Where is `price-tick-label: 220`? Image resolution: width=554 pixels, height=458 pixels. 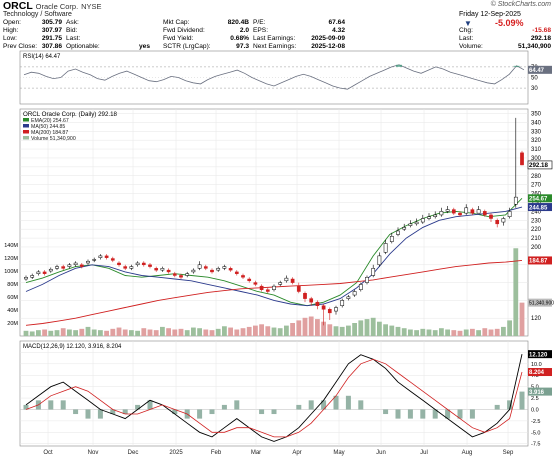 price-tick-label: 220 is located at coordinates (536, 230).